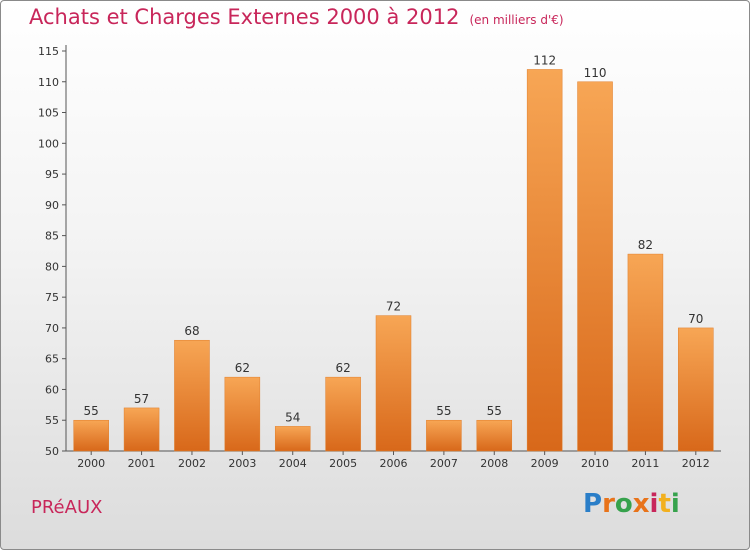 This screenshot has height=550, width=750. Describe the element at coordinates (52, 328) in the screenshot. I see `y-tick-label: 70` at that location.